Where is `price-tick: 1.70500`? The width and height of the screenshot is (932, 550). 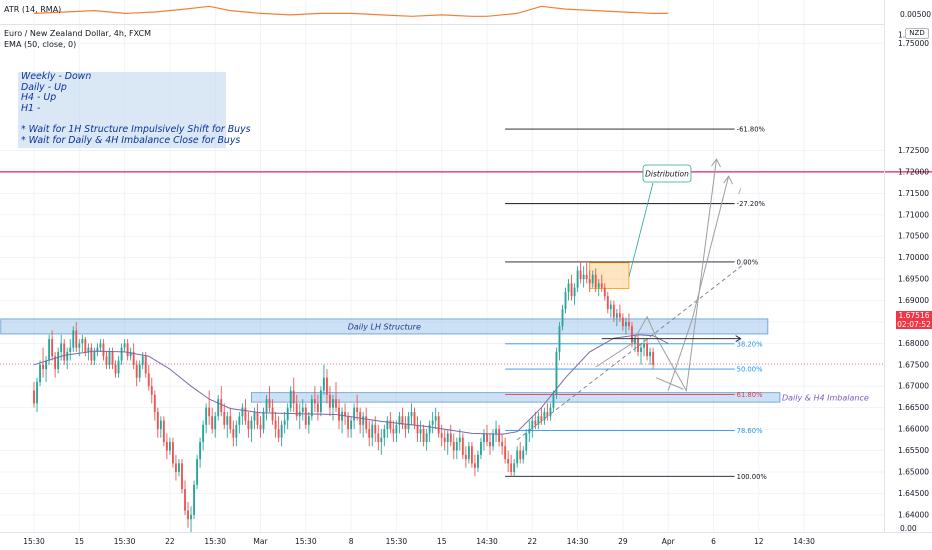
price-tick: 1.70500 is located at coordinates (913, 236).